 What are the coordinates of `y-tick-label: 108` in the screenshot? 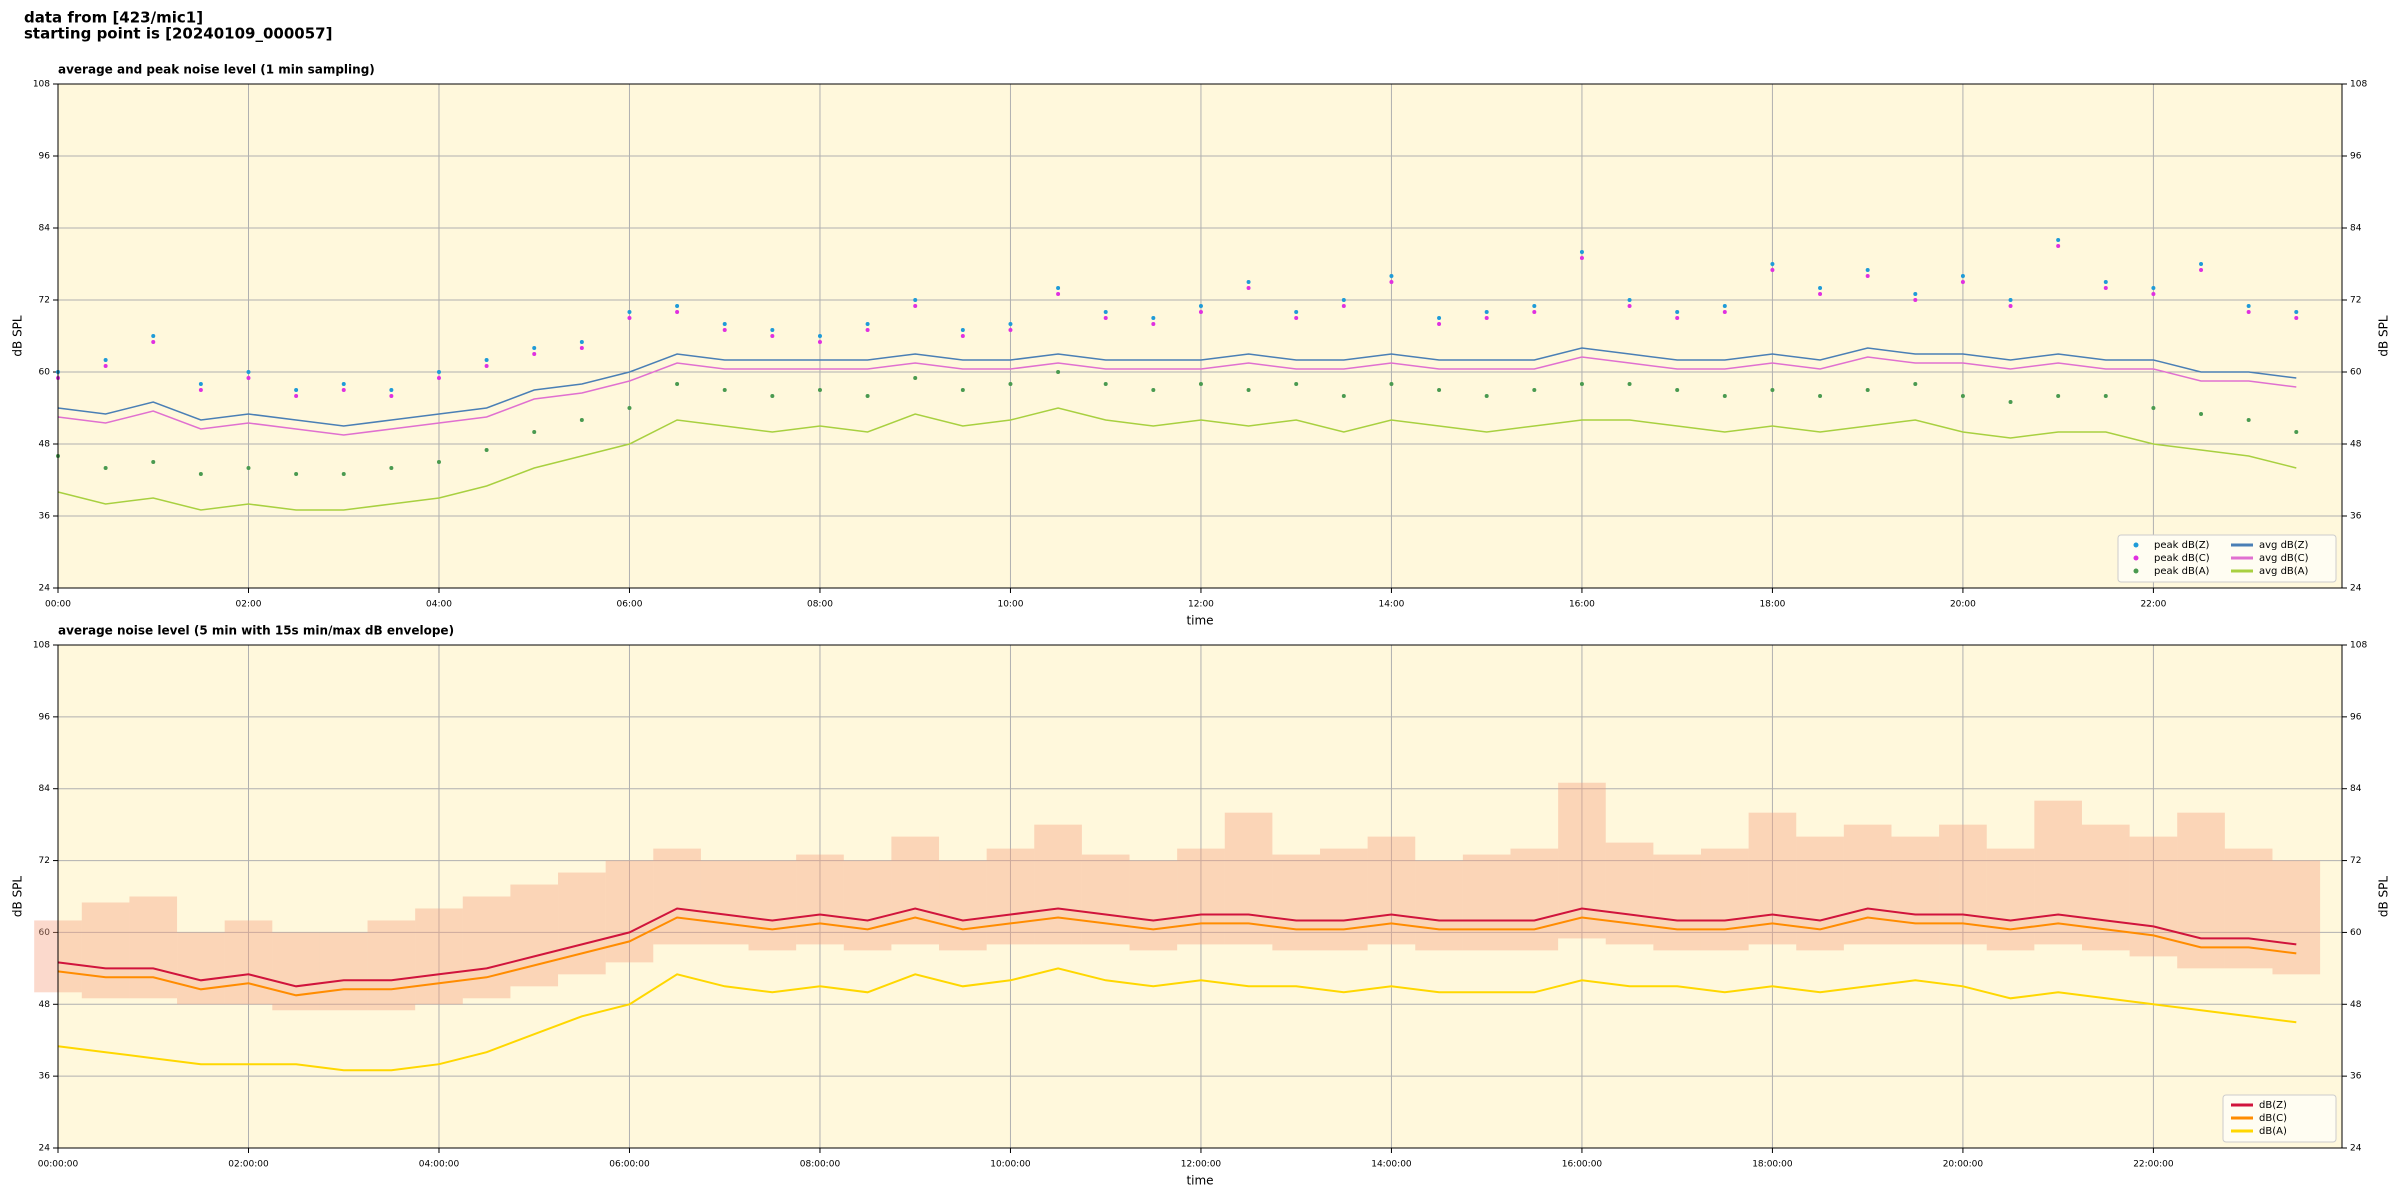 It's located at (41, 85).